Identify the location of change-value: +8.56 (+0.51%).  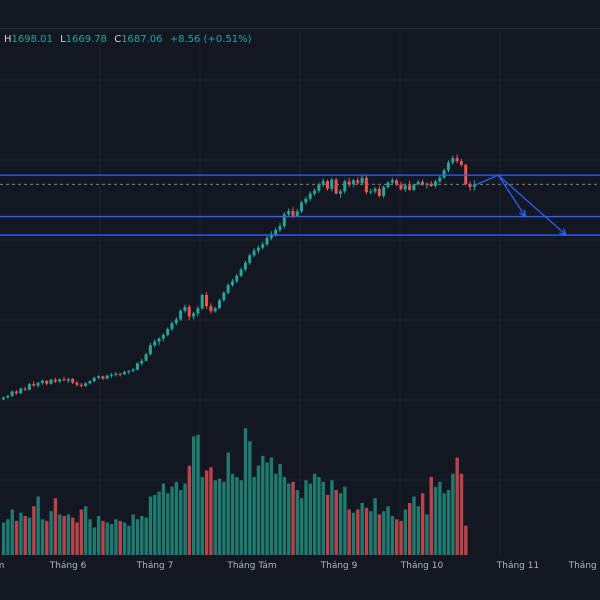
(210, 39).